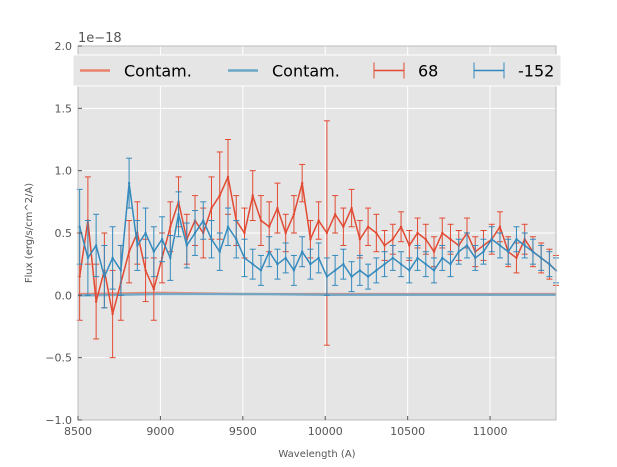 This screenshot has height=467, width=617. What do you see at coordinates (29, 233) in the screenshot?
I see `y-axis-label: Flux (erg/s/cm^2/A)` at bounding box center [29, 233].